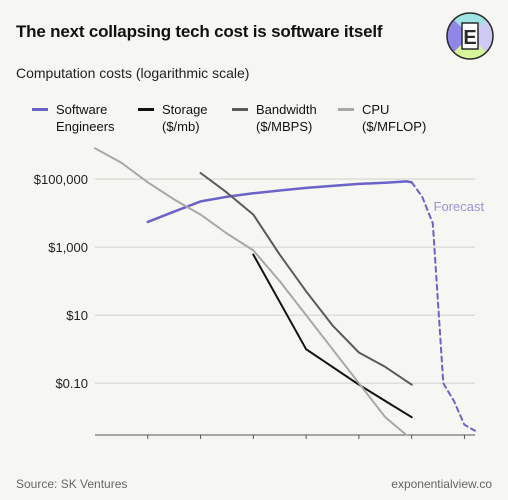  I want to click on legend-item: Storage ($/mb), so click(173, 118).